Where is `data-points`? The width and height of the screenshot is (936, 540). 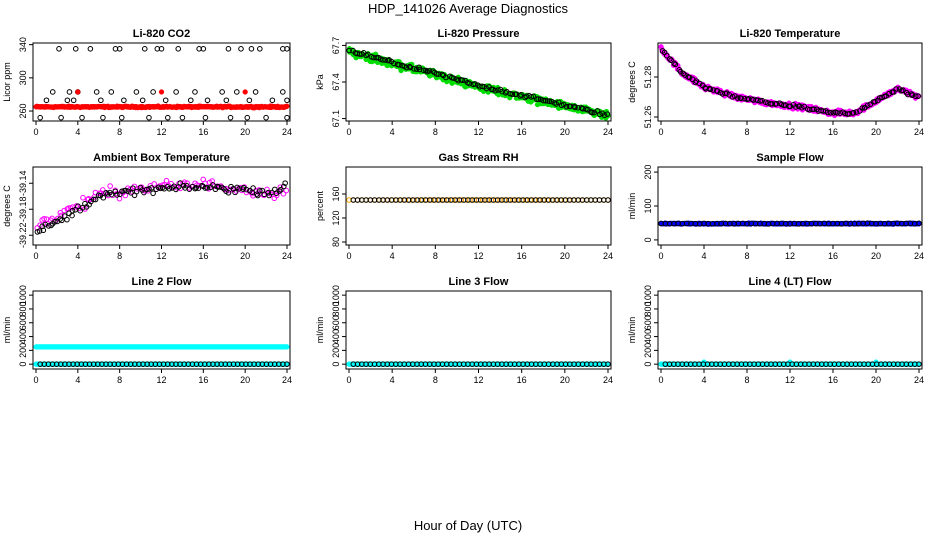 data-points is located at coordinates (162, 205).